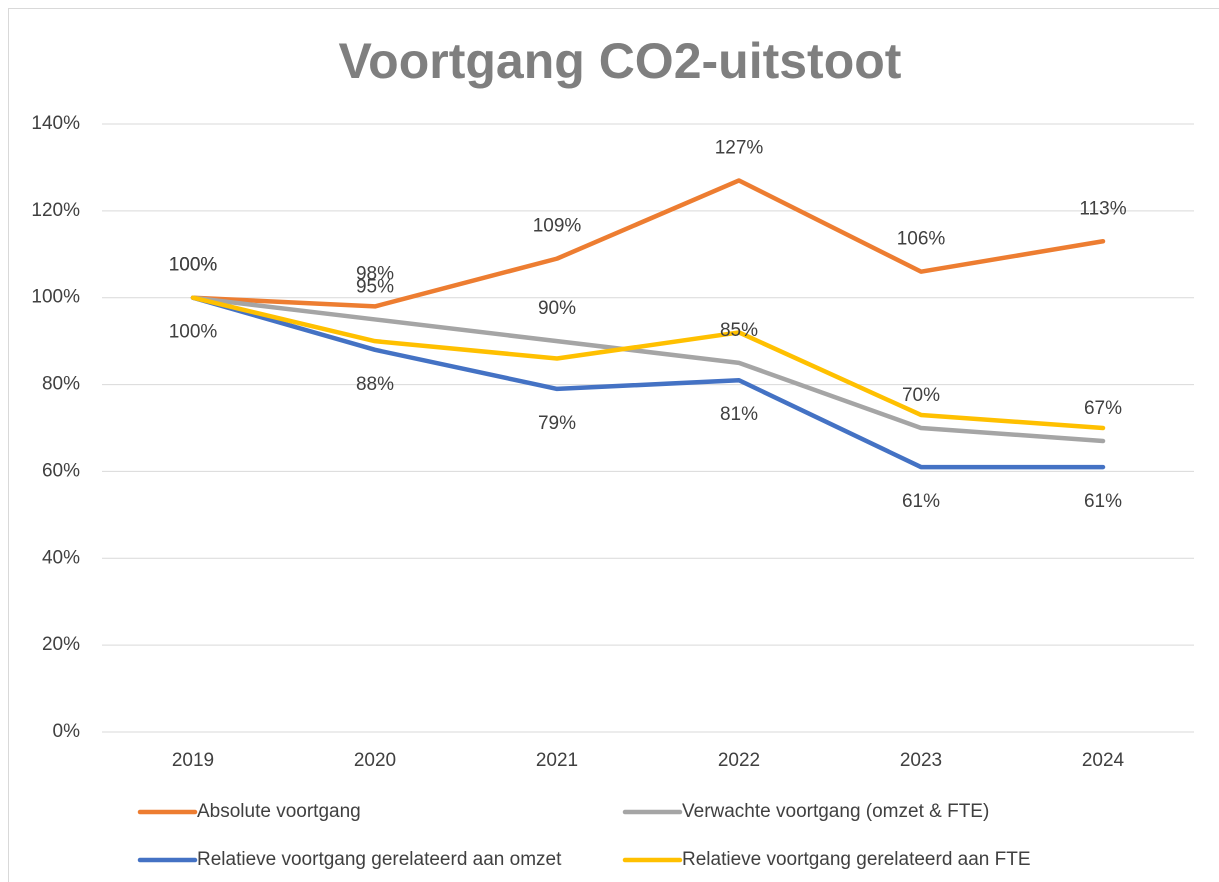 Image resolution: width=1219 pixels, height=882 pixels. Describe the element at coordinates (375, 760) in the screenshot. I see `x-tick-label: 2020` at that location.